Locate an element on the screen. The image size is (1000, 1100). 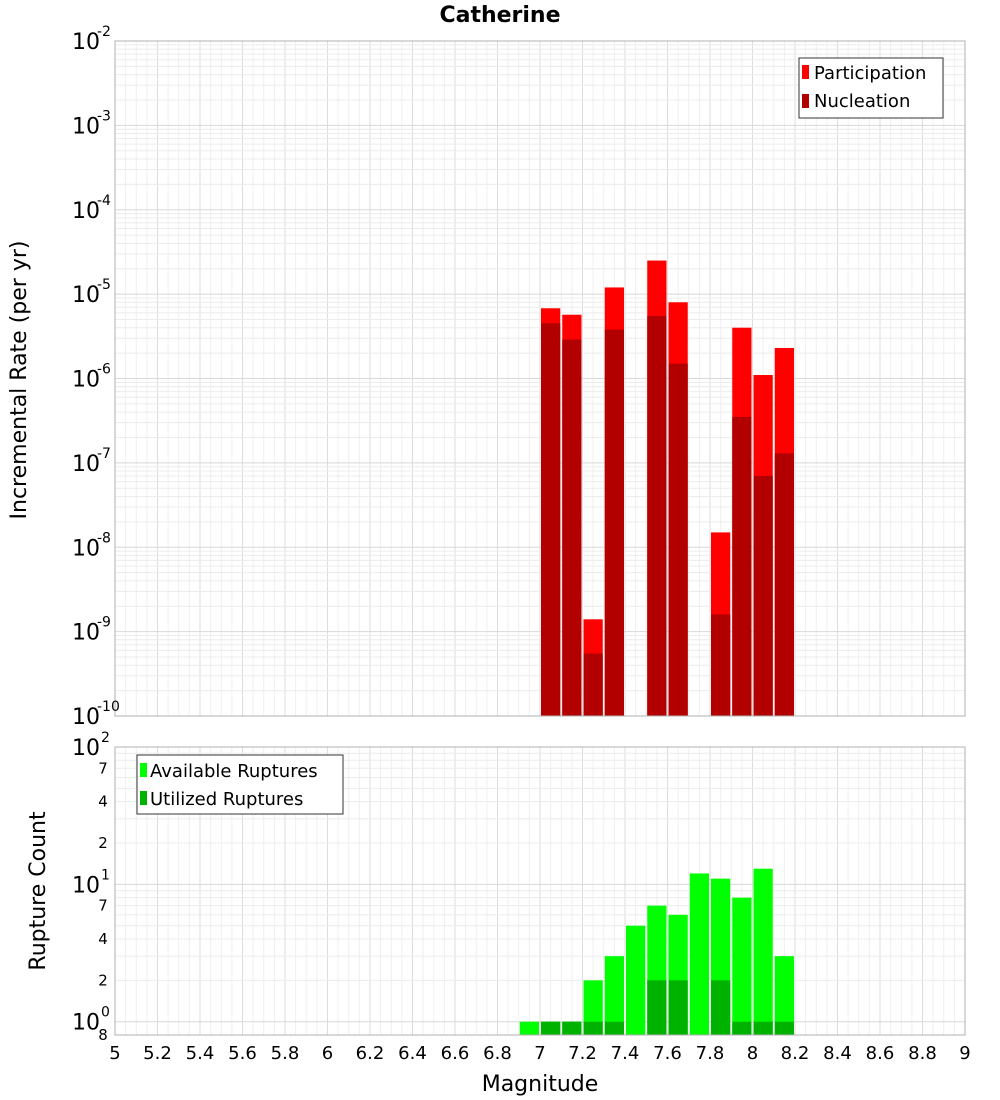
rate-y-tick-exp: -5 is located at coordinates (104, 285).